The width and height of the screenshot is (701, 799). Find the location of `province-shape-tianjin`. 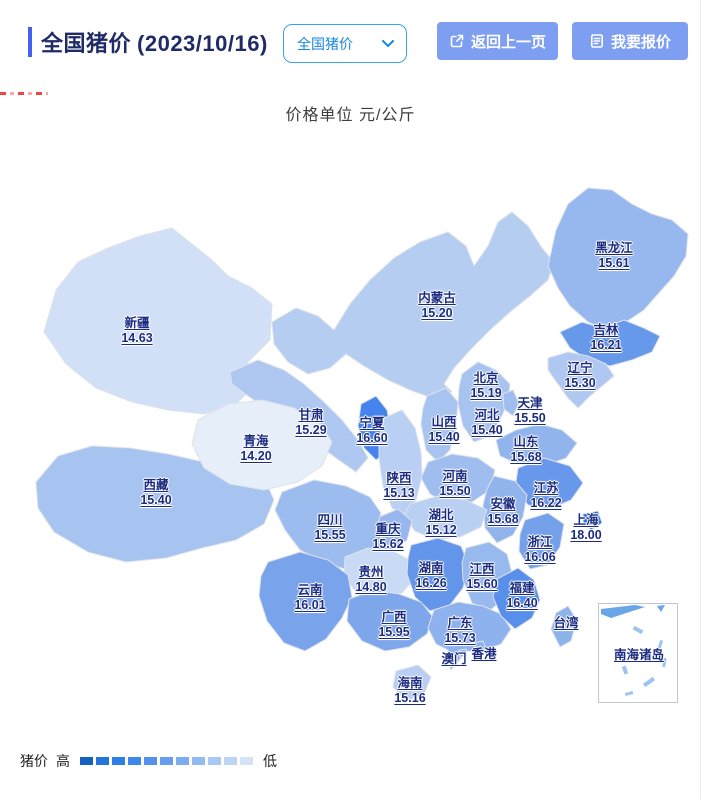

province-shape-tianjin is located at coordinates (511, 403).